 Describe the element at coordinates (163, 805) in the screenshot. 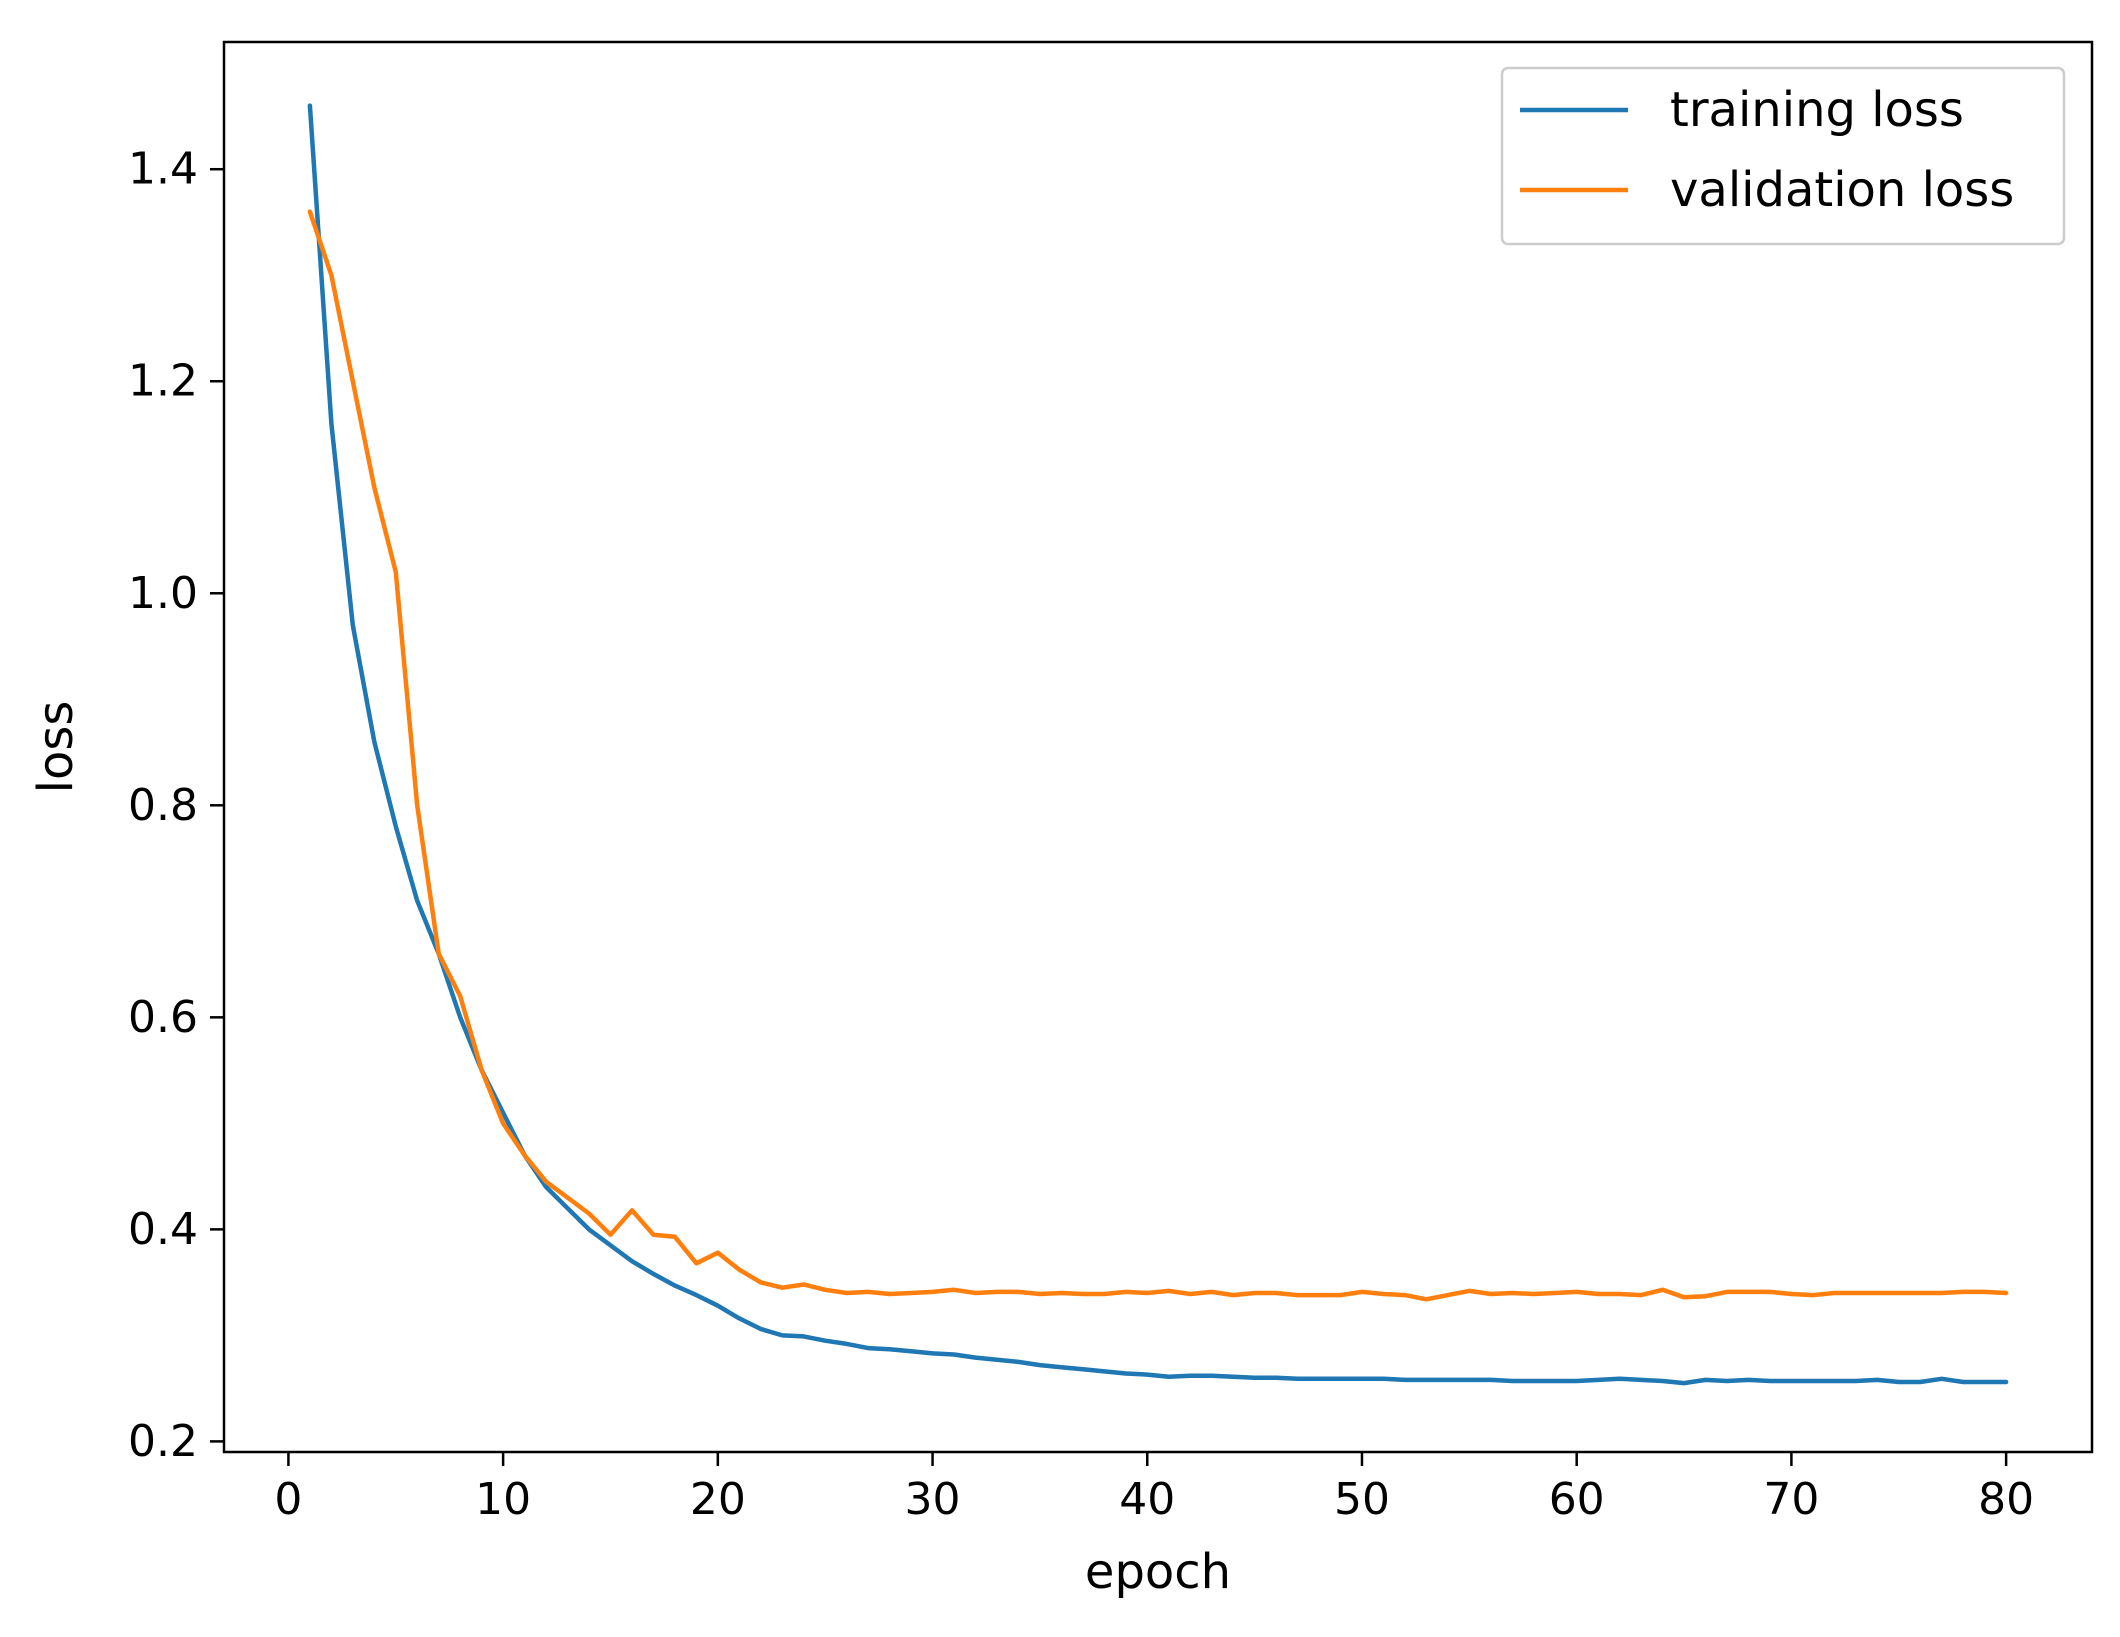

I see `y-tick-label: 0.8` at that location.